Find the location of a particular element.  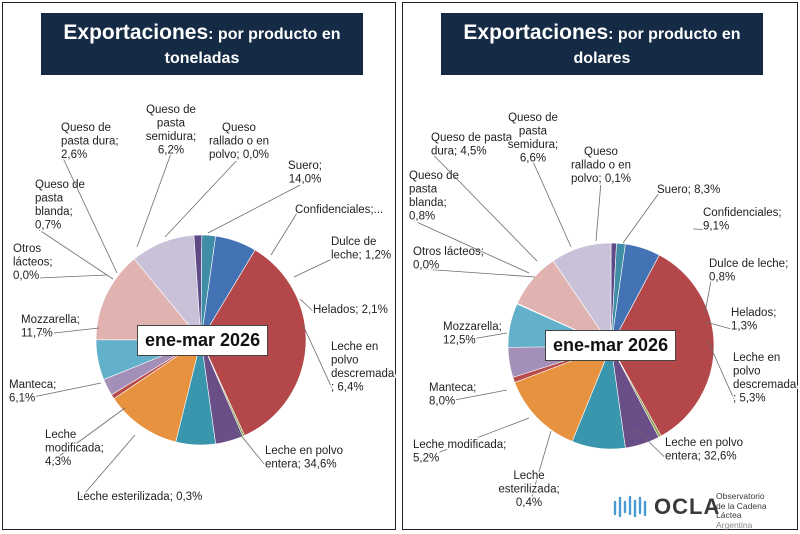

slice-label-manteca: Manteca; 6,1% is located at coordinates (32, 392).